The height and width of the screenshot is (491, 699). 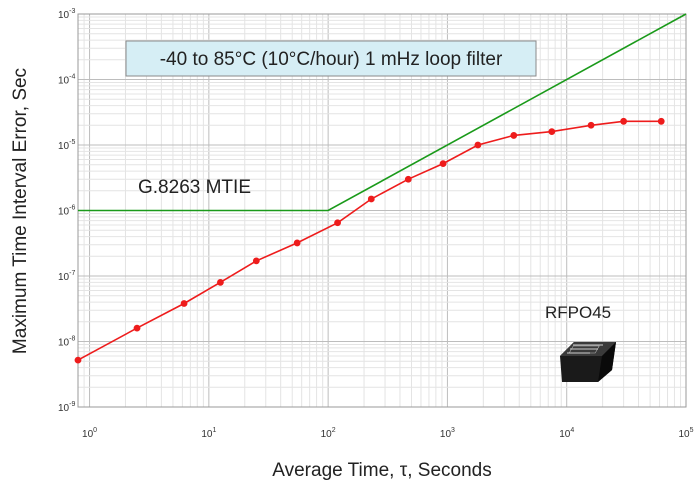 I want to click on y-tick-label: 10⁻⁴, so click(x=66, y=80).